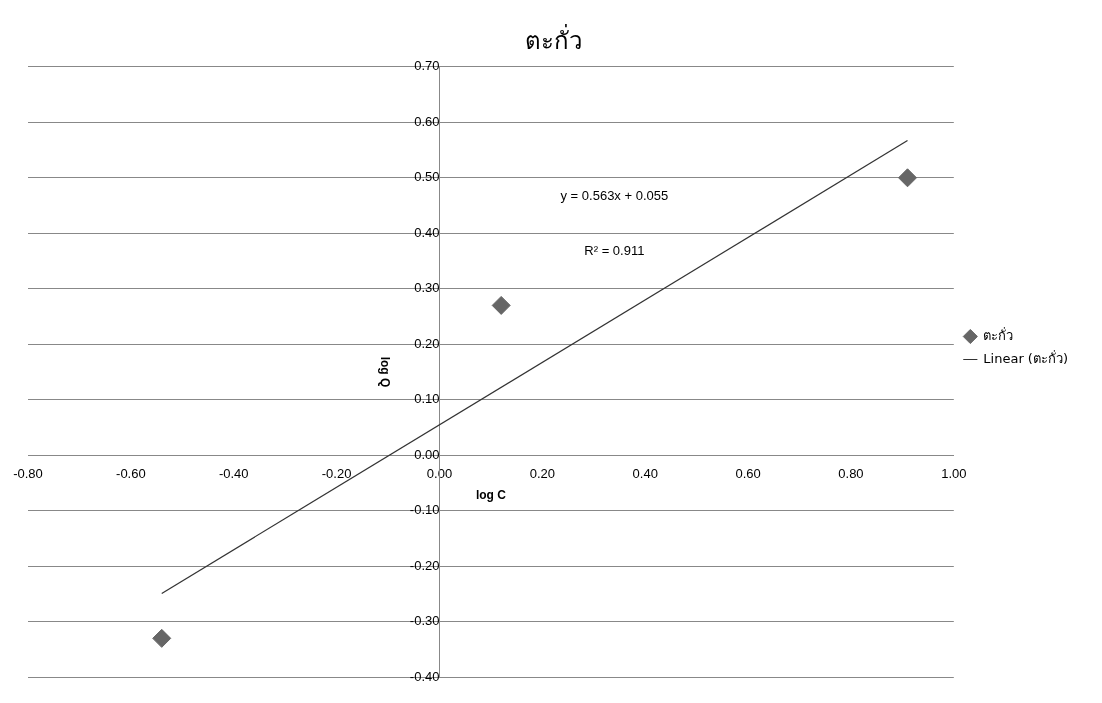 This screenshot has height=703, width=1102. Describe the element at coordinates (614, 195) in the screenshot. I see `annotation: y = 0.563x + 0.055` at that location.